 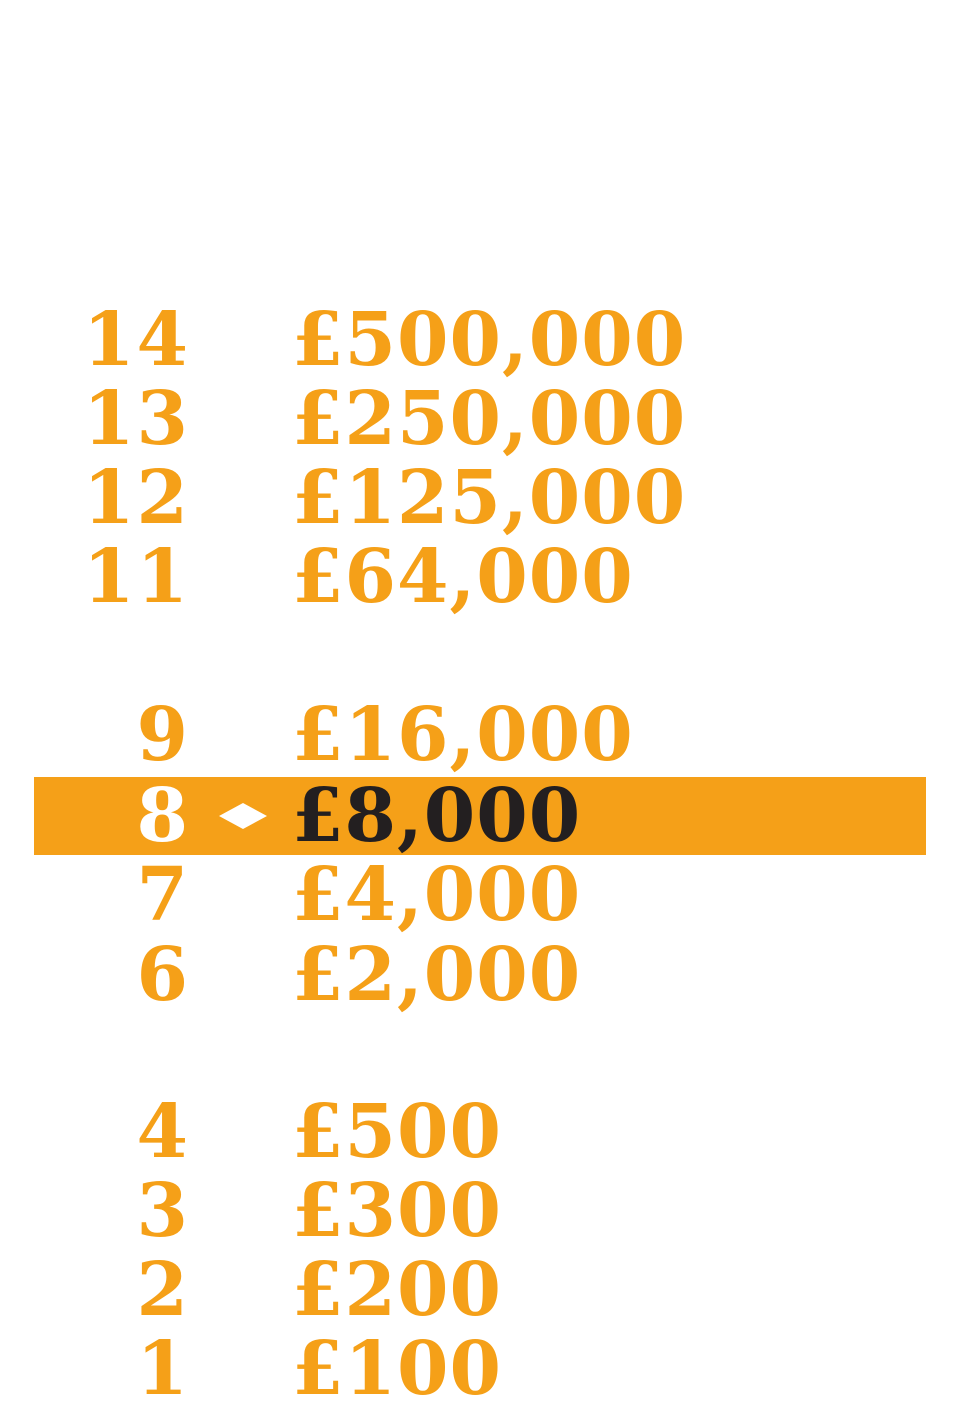 I want to click on ladder-row-2: 2 £200, so click(x=480, y=1290).